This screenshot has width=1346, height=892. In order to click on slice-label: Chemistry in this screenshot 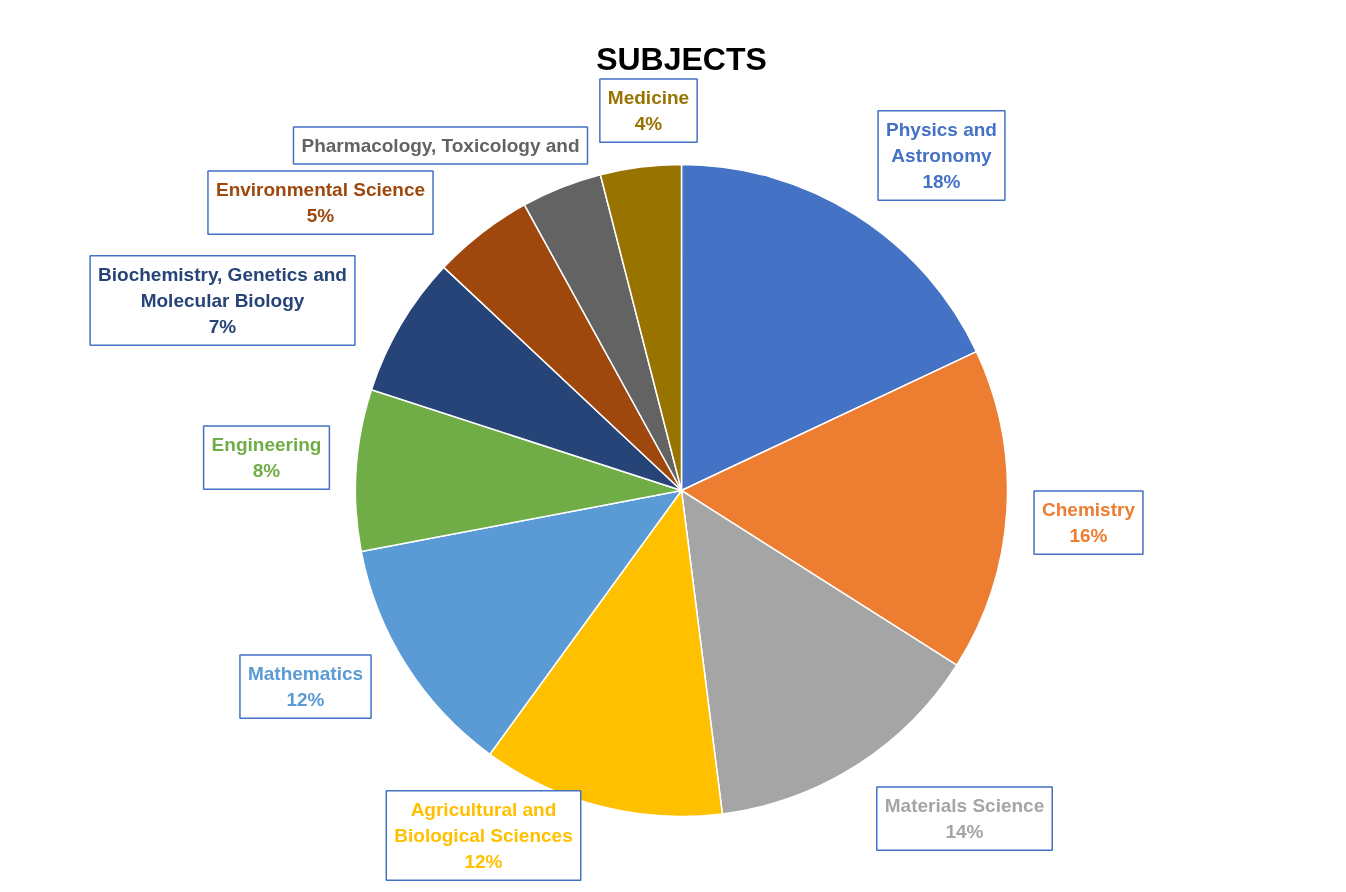, I will do `click(1089, 509)`.